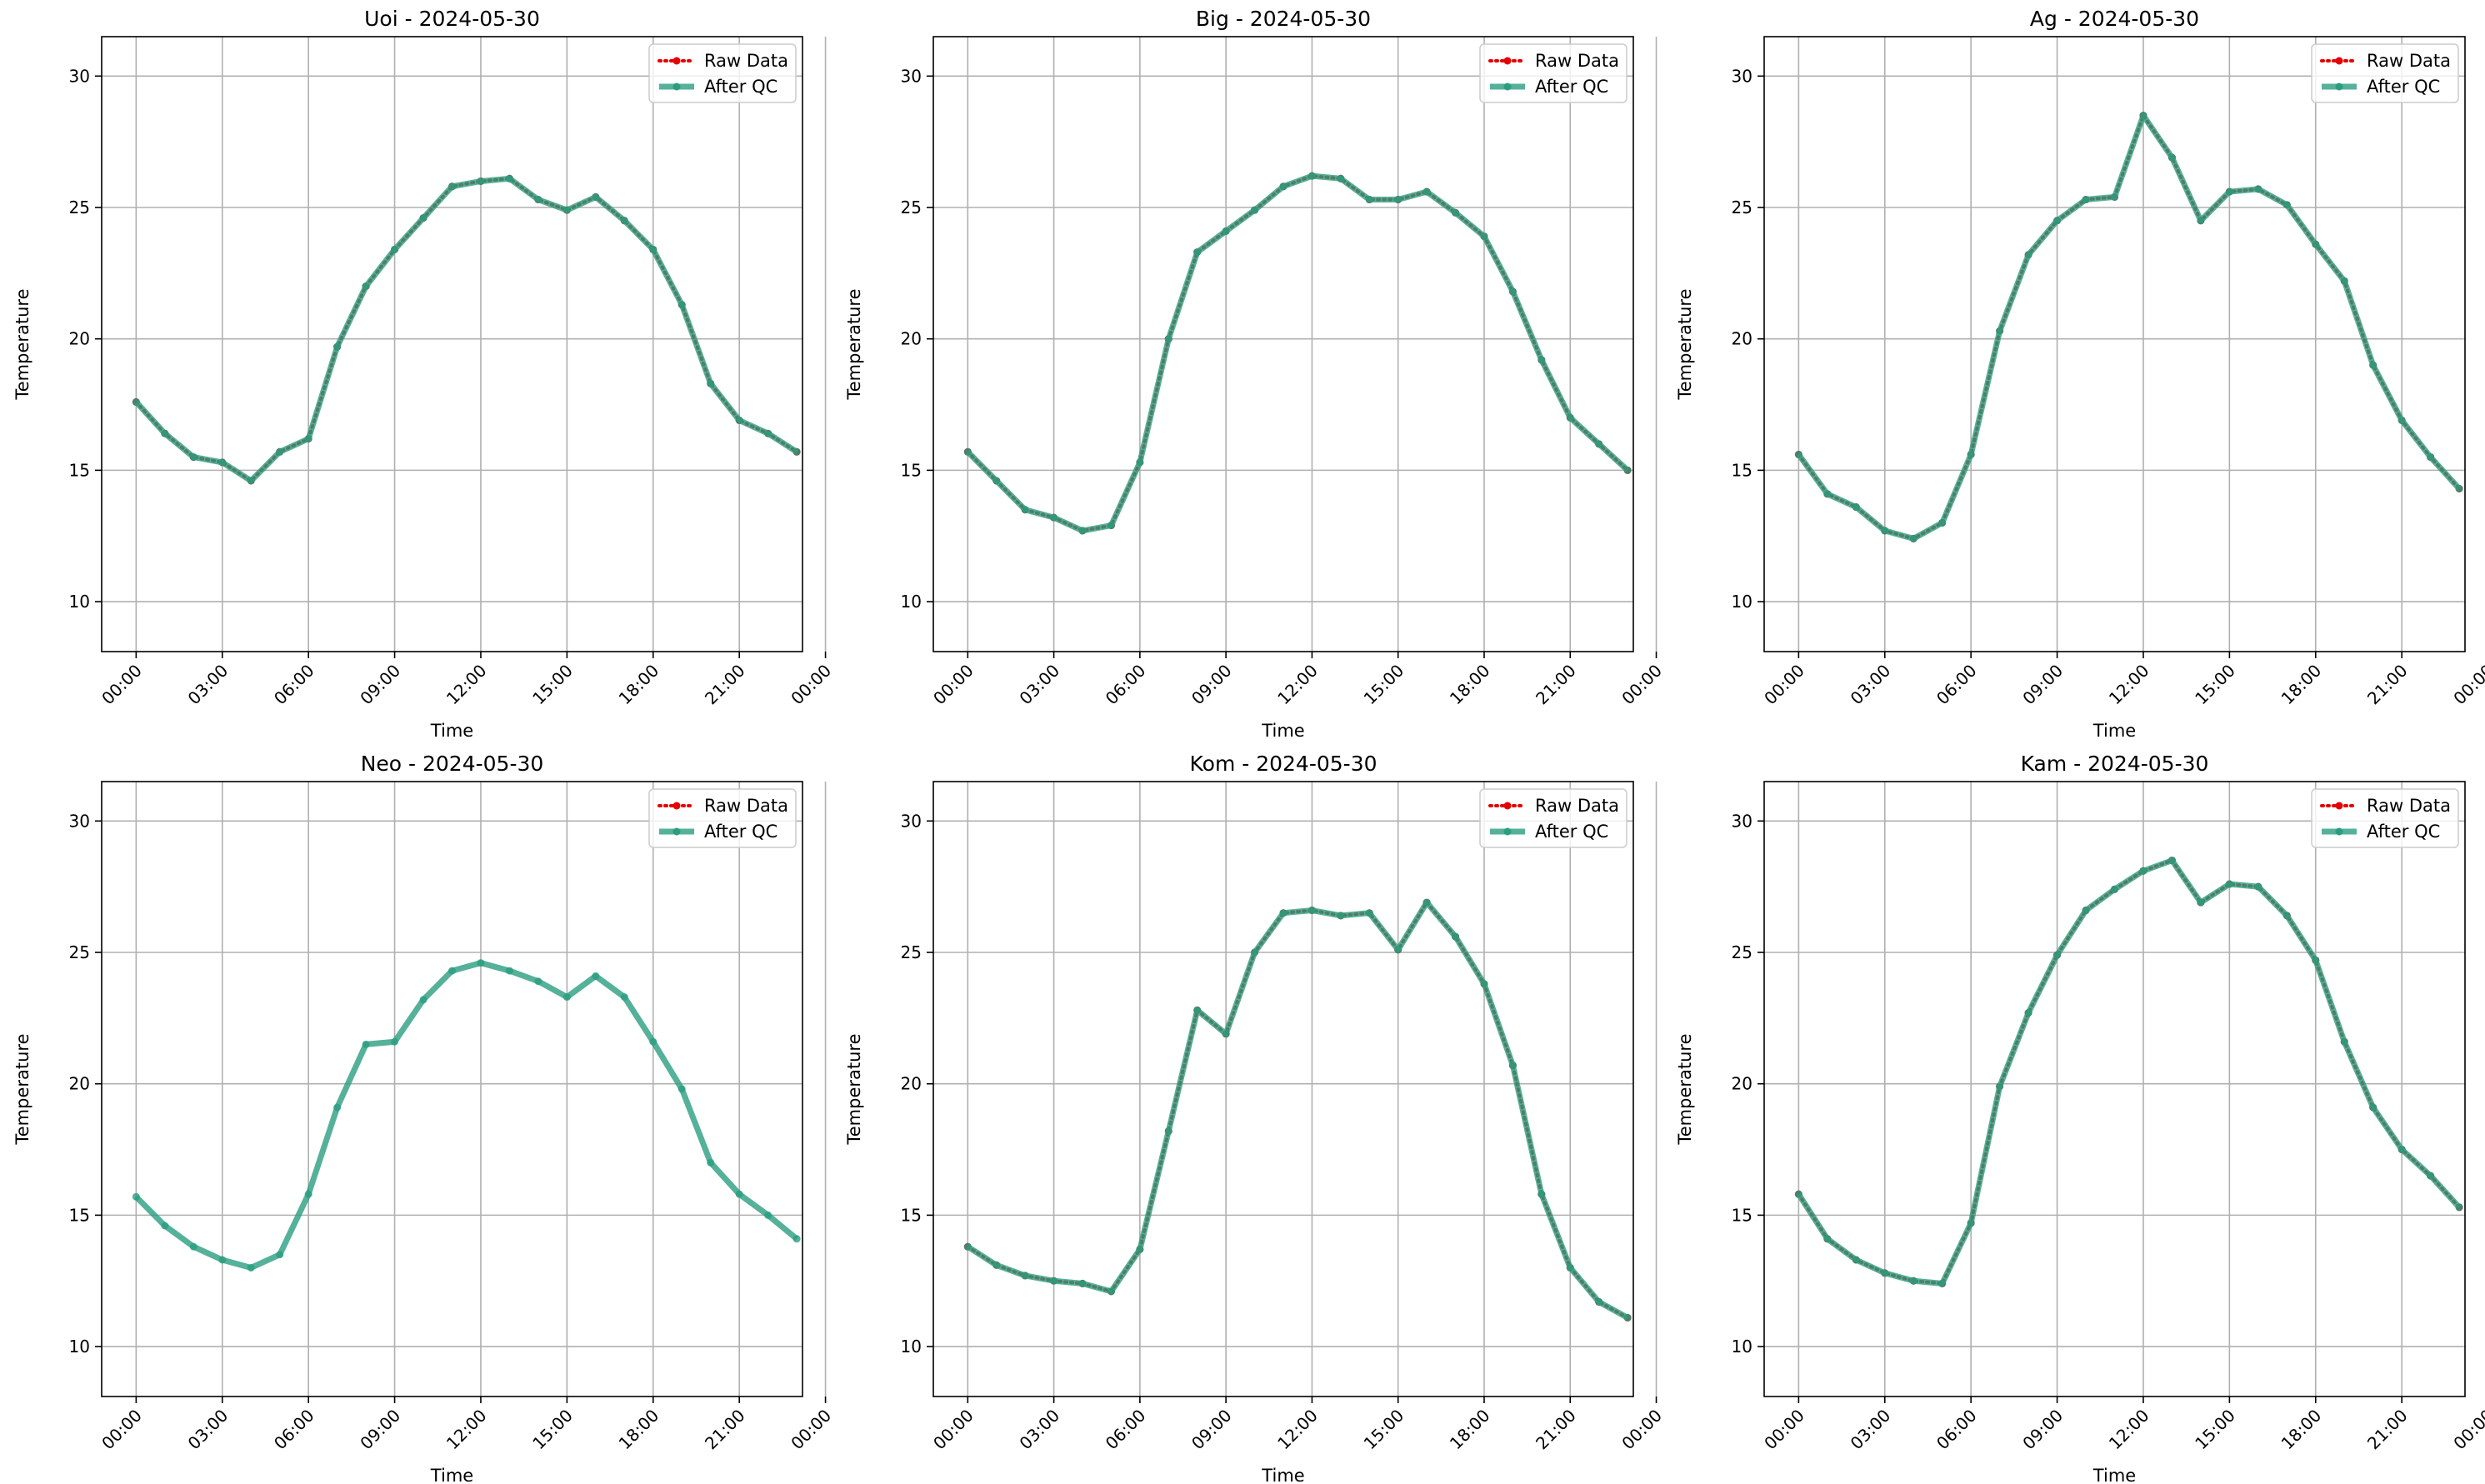 The width and height of the screenshot is (2485, 1484). I want to click on legend-label-raw: Raw Data, so click(1577, 61).